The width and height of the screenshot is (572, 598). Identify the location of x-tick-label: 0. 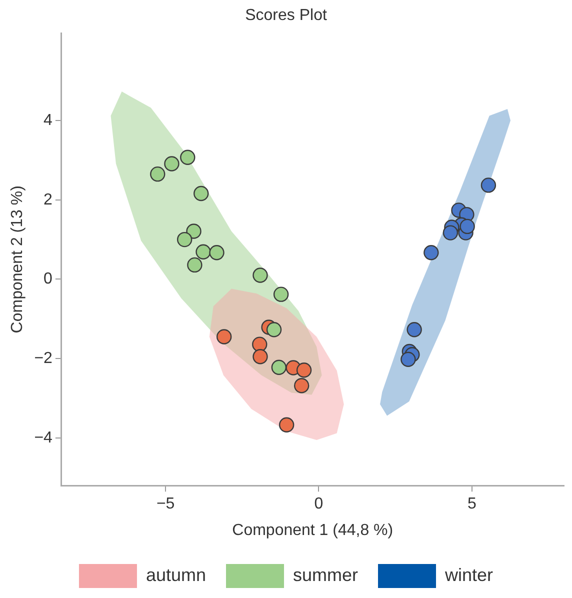
(319, 504).